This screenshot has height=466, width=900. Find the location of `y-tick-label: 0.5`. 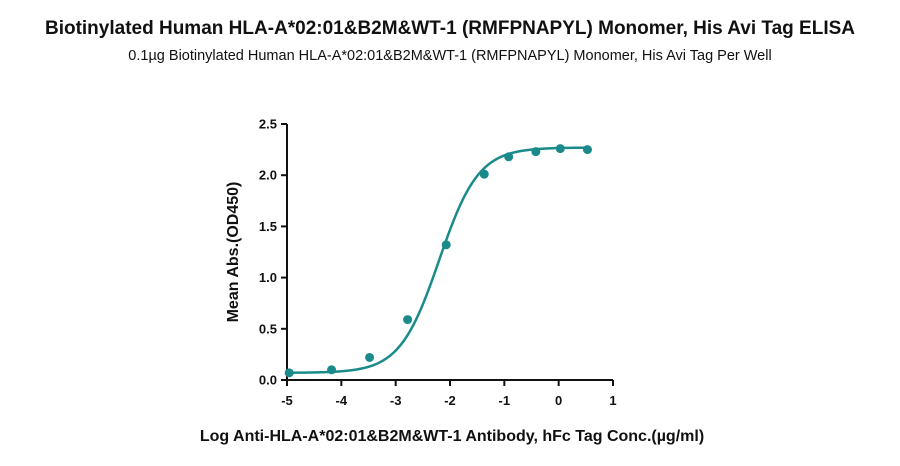

y-tick-label: 0.5 is located at coordinates (268, 328).